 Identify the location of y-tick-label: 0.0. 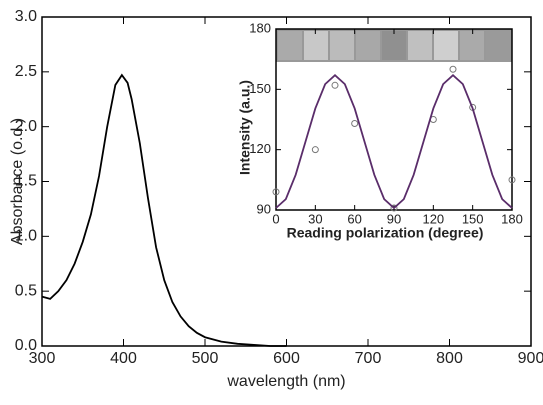
(26, 345).